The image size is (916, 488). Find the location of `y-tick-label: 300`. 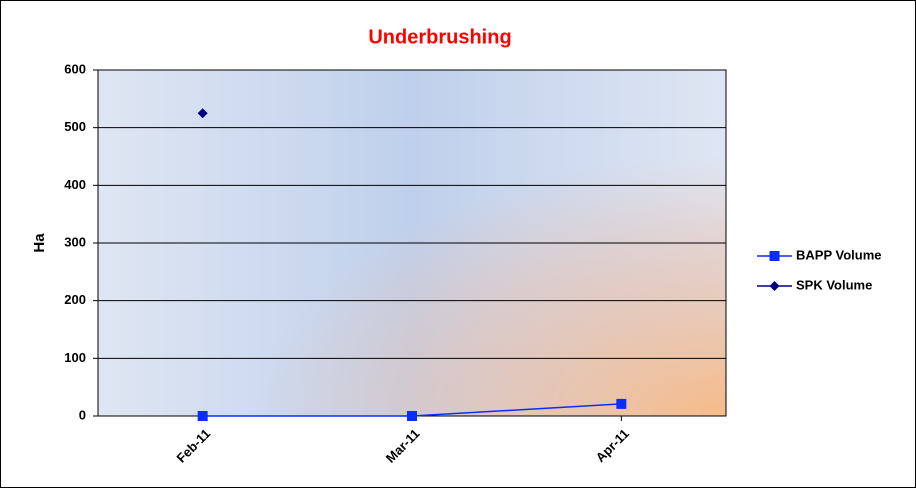

y-tick-label: 300 is located at coordinates (75, 241).